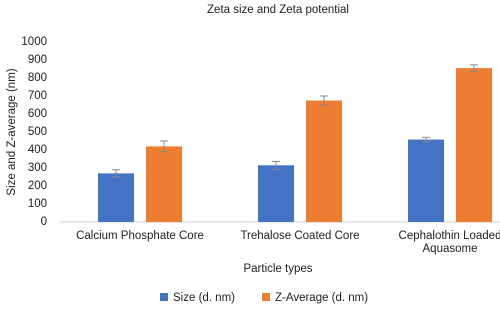 The image size is (500, 310). What do you see at coordinates (37, 186) in the screenshot?
I see `y-tick-label: 200` at bounding box center [37, 186].